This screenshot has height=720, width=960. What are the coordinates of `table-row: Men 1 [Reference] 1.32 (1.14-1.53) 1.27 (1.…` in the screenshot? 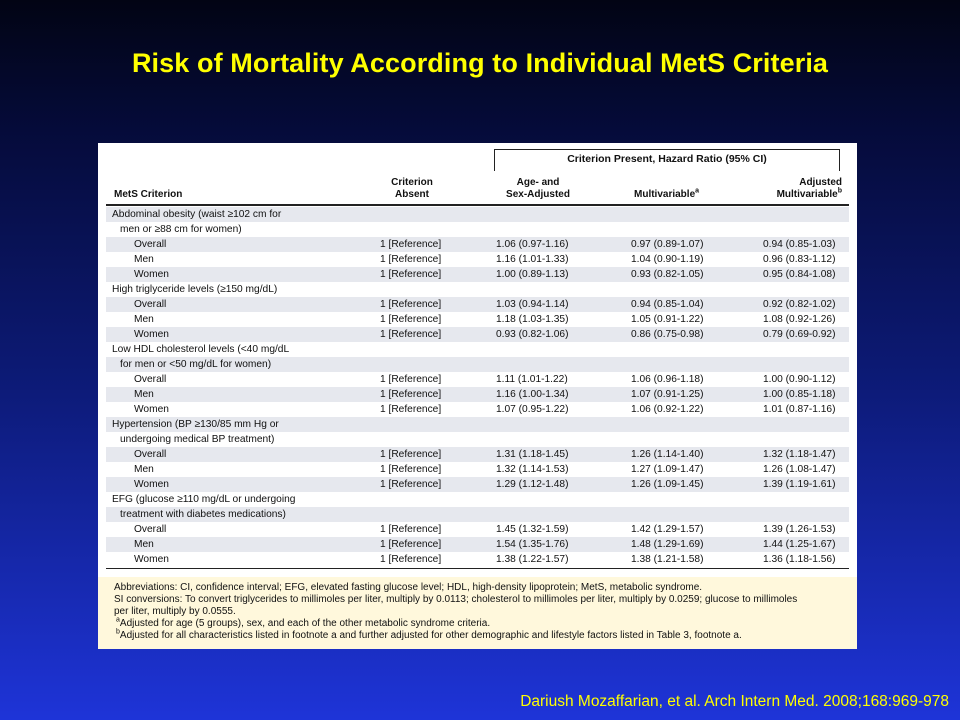 It's located at (477, 469).